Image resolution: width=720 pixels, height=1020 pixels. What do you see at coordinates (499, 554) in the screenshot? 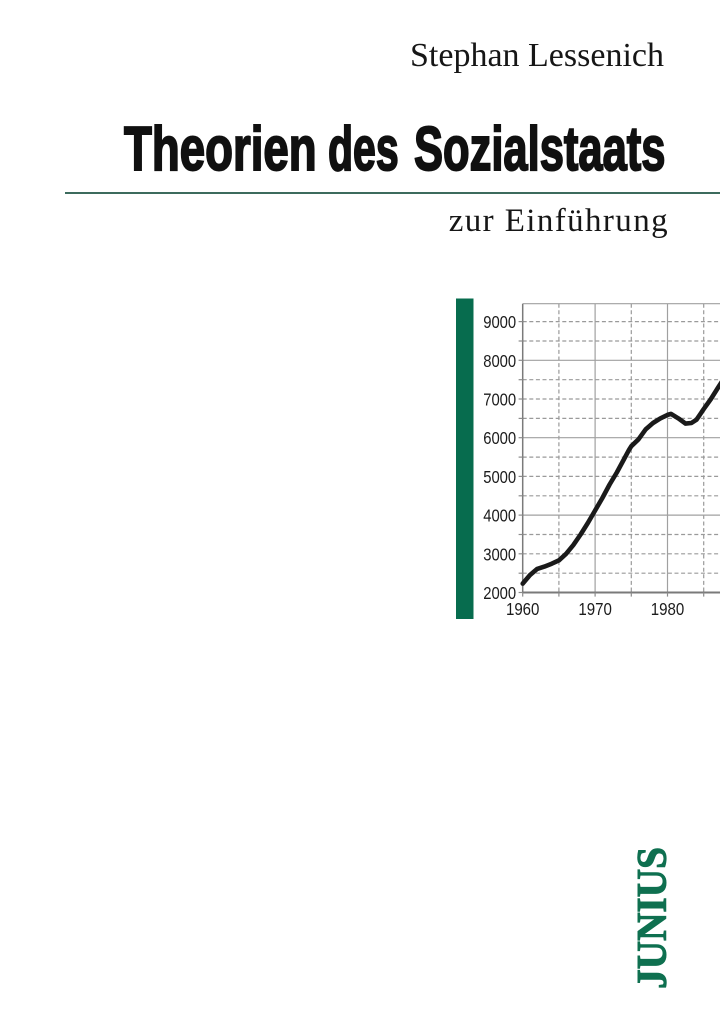
I see `svg-text: 3000` at bounding box center [499, 554].